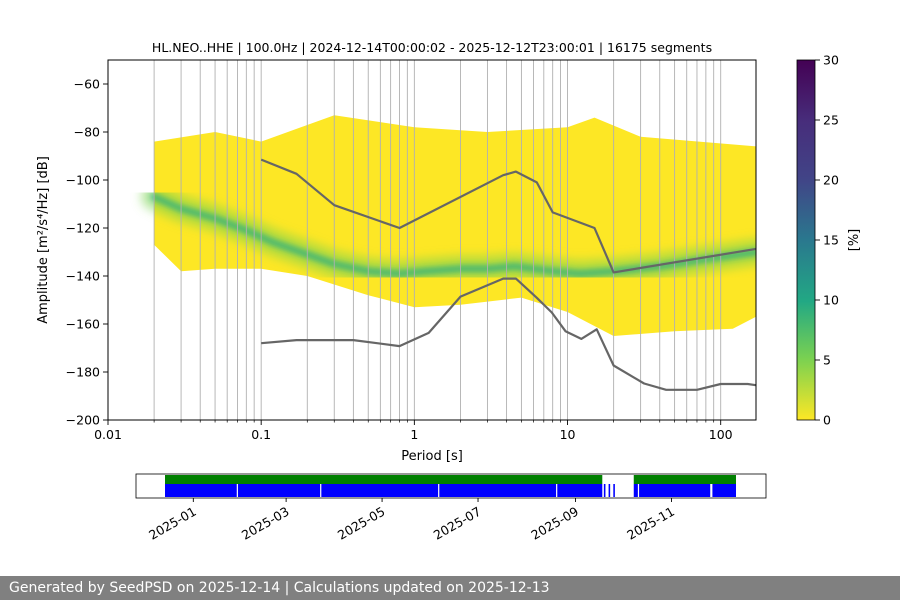 This screenshot has width=900, height=600. I want to click on y-tick-label: −60, so click(87, 84).